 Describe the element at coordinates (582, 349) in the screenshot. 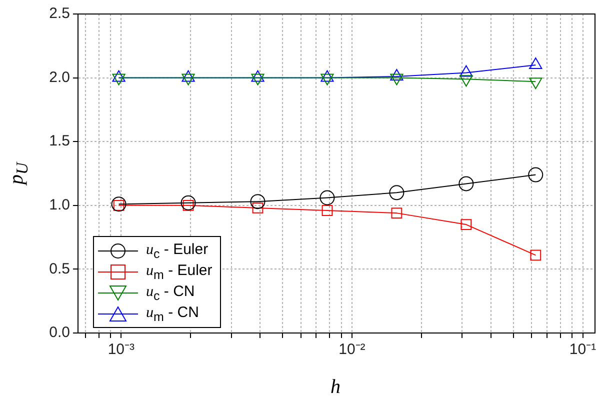

I see `x-tick-label: 10⁻¹` at that location.